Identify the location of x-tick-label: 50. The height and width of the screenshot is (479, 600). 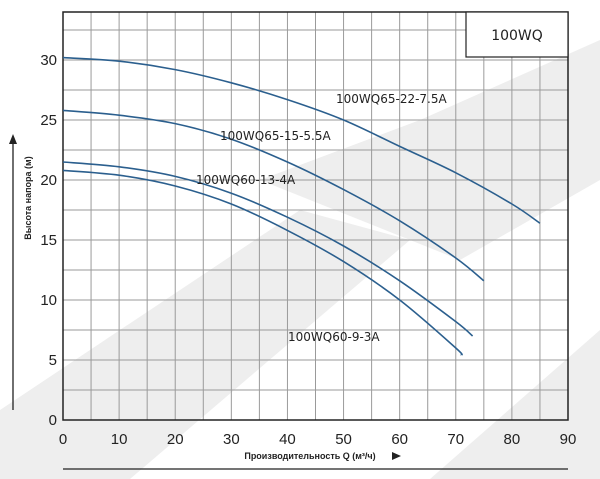
(343, 439).